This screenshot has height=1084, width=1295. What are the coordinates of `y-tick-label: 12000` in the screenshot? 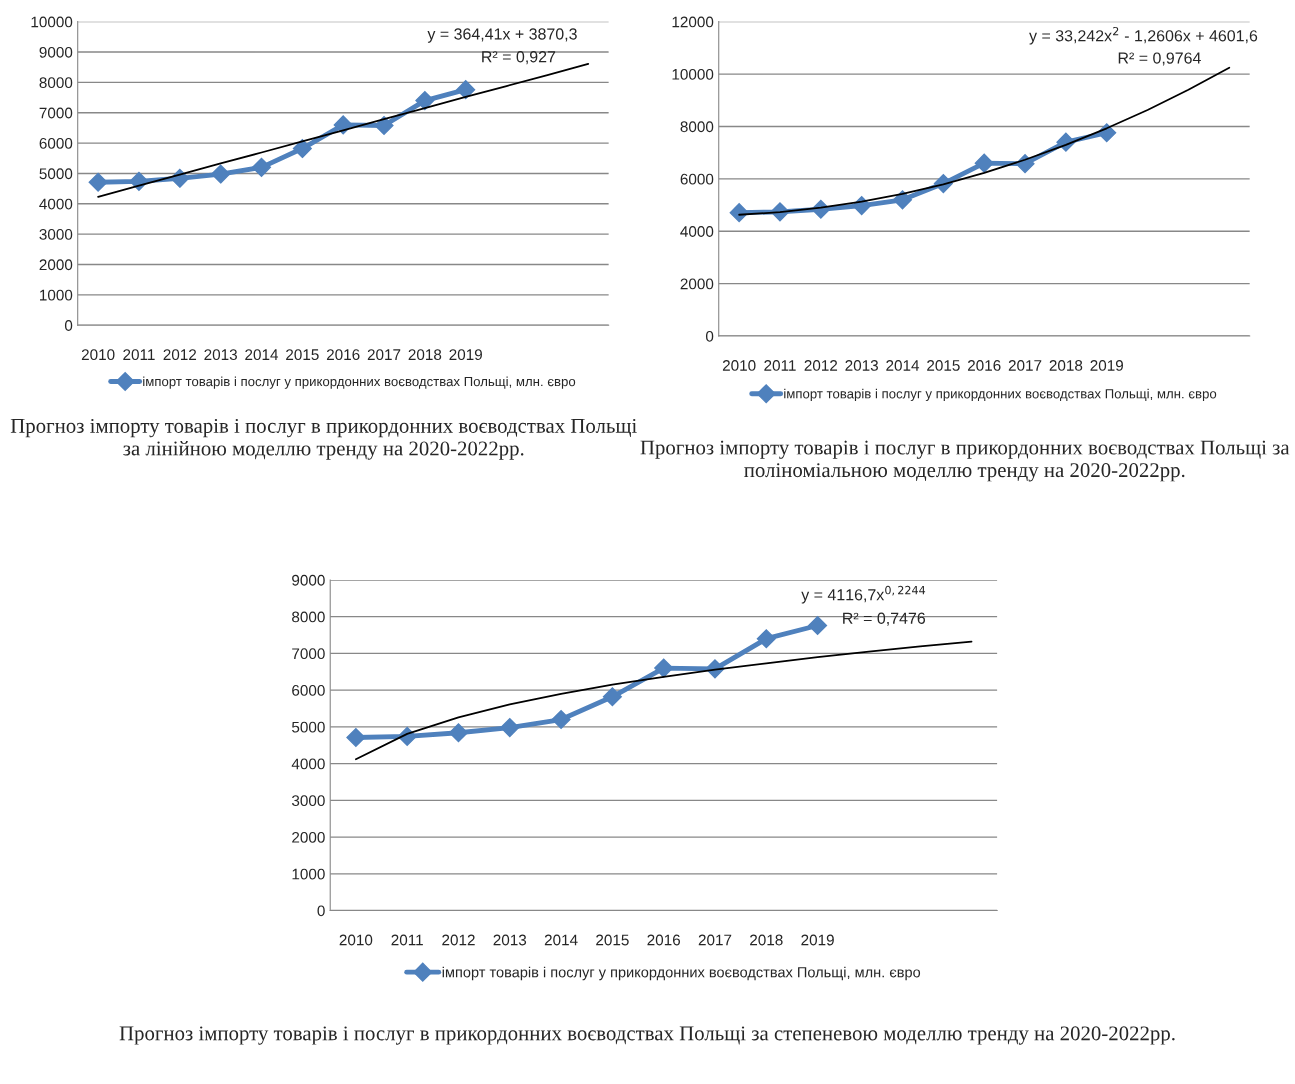 It's located at (693, 22).